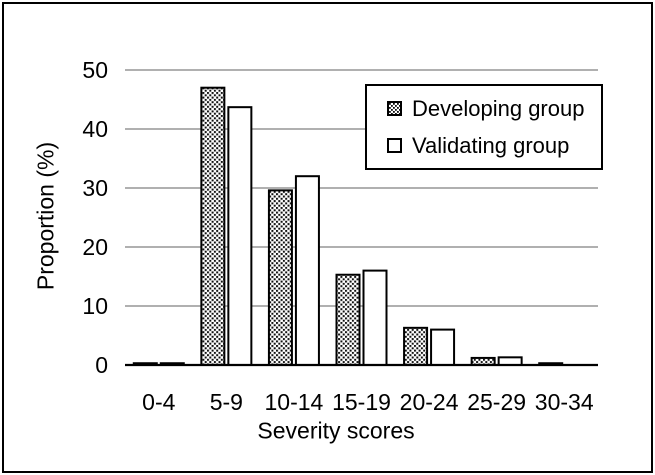 Image resolution: width=655 pixels, height=475 pixels. I want to click on y-axis-title: Proportion (%), so click(45, 216).